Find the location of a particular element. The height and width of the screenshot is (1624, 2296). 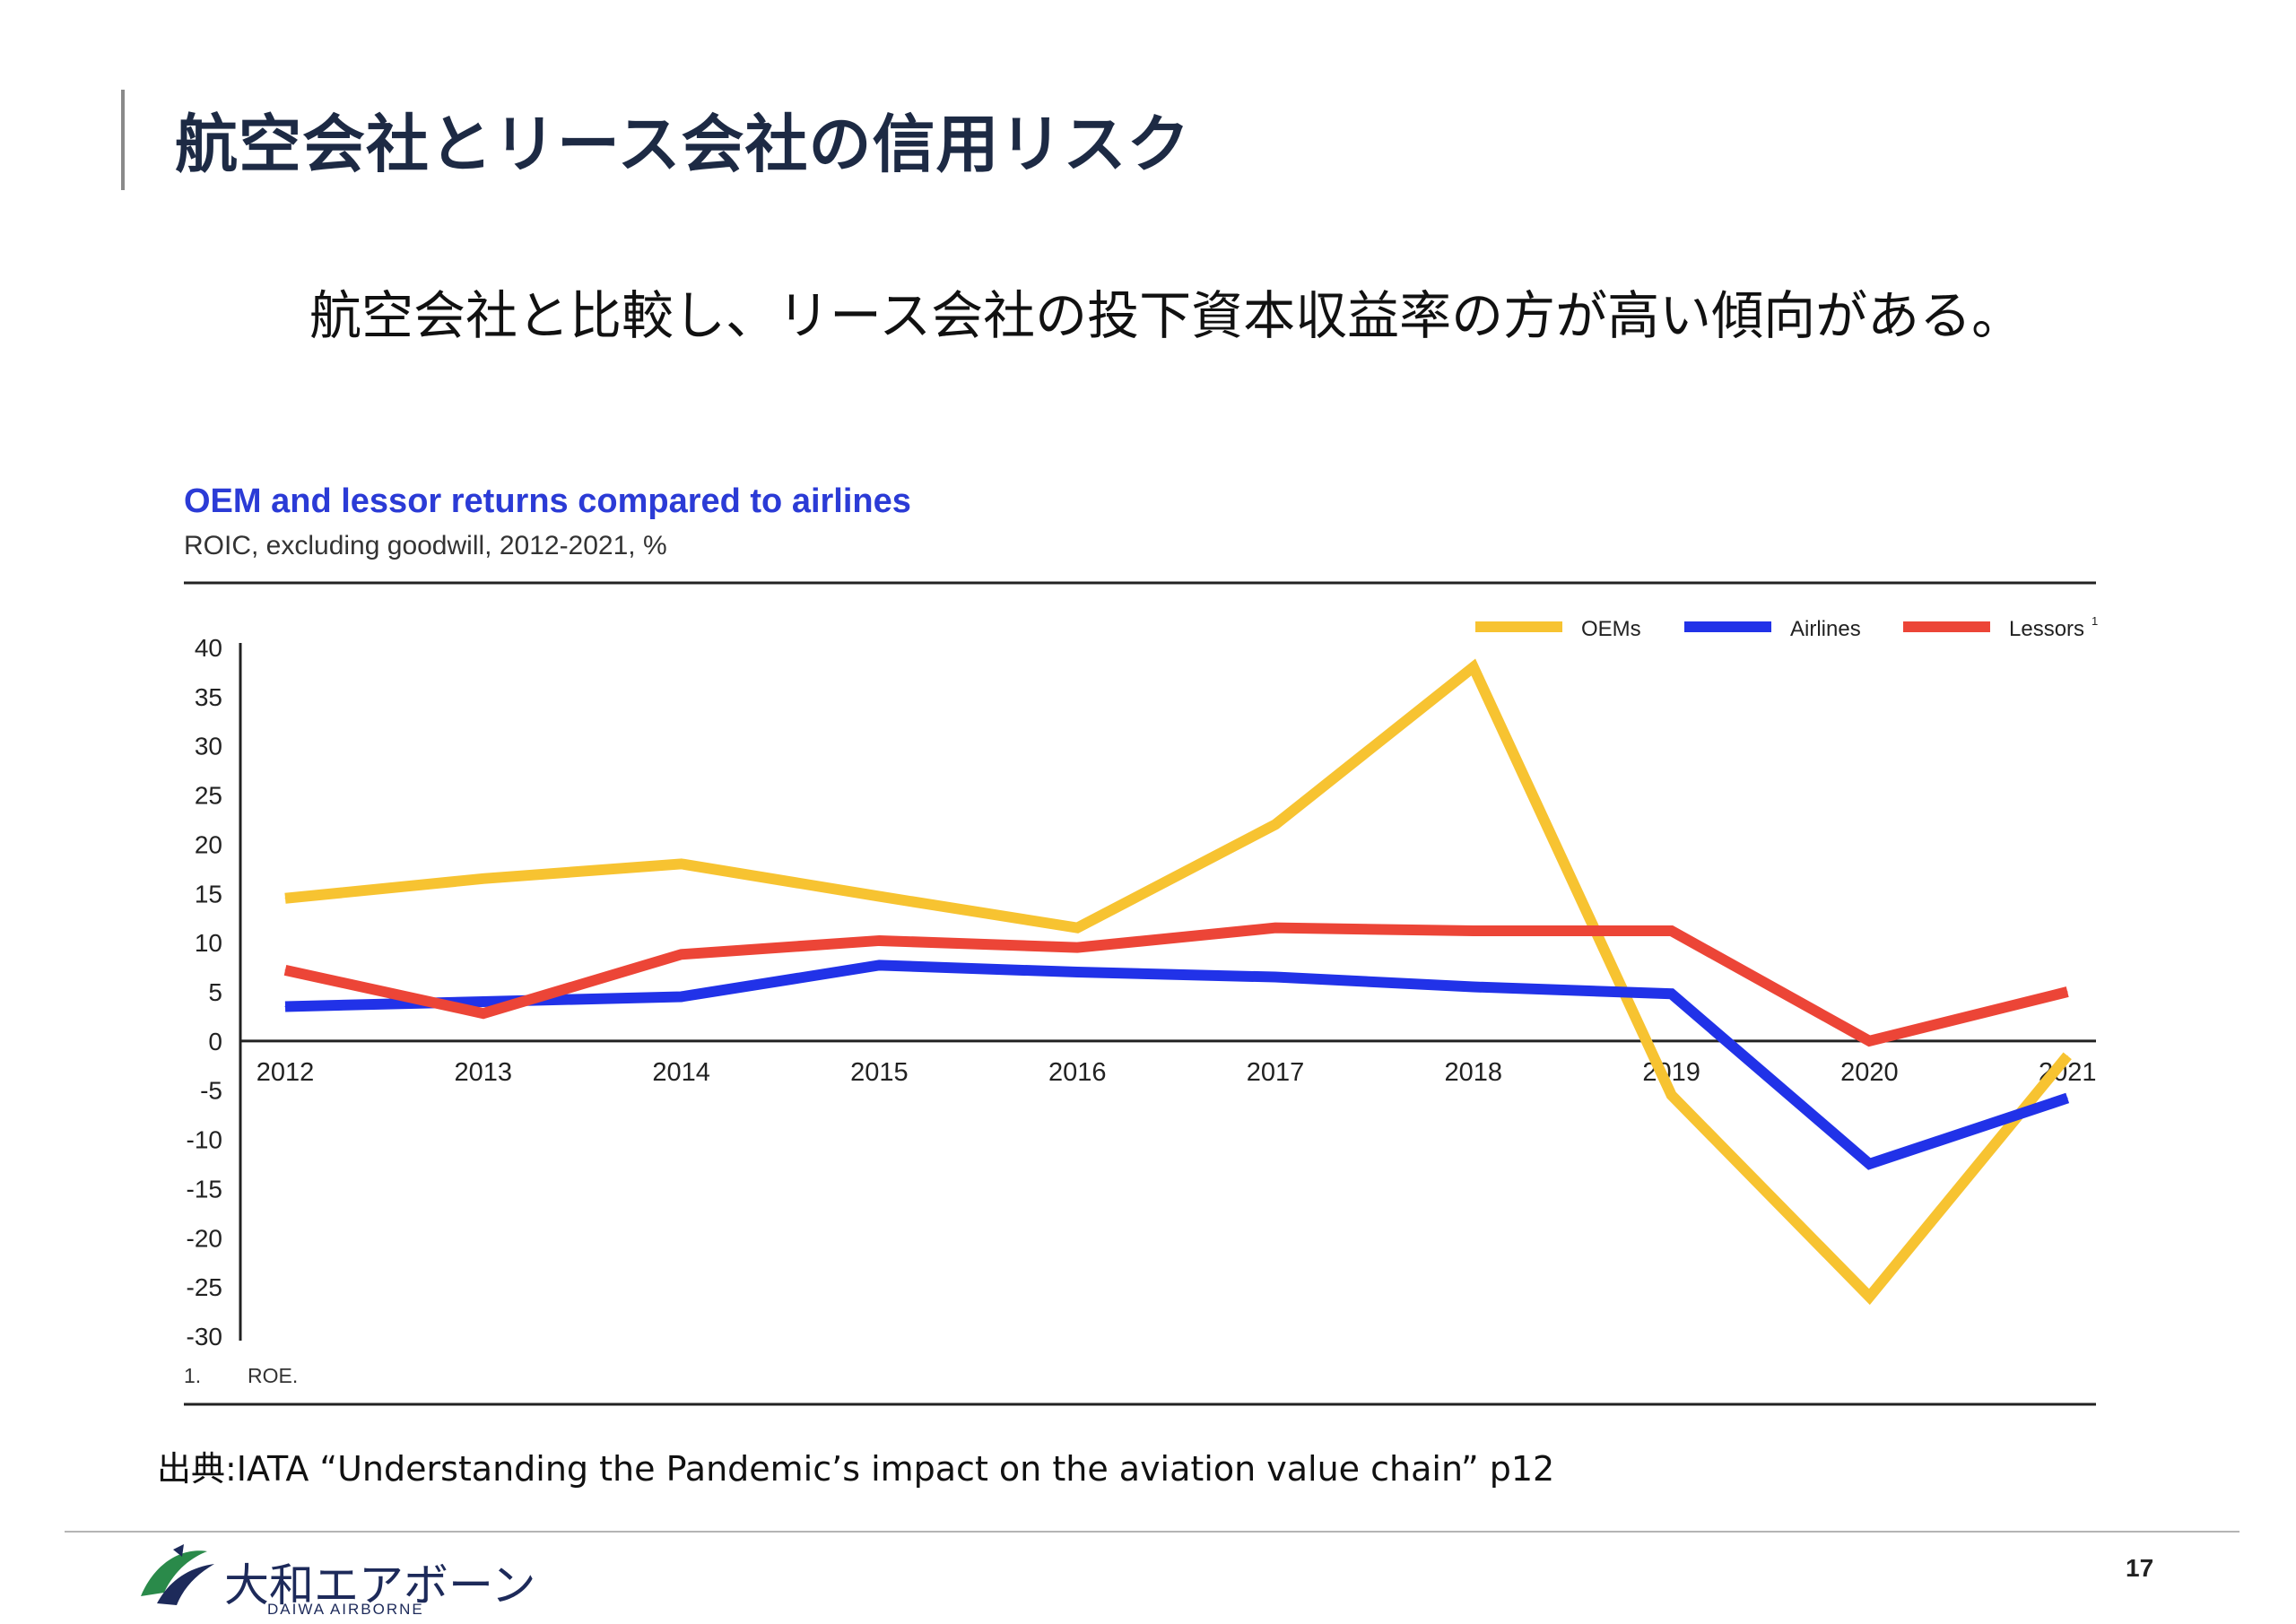

footer-divider is located at coordinates (1152, 1532).